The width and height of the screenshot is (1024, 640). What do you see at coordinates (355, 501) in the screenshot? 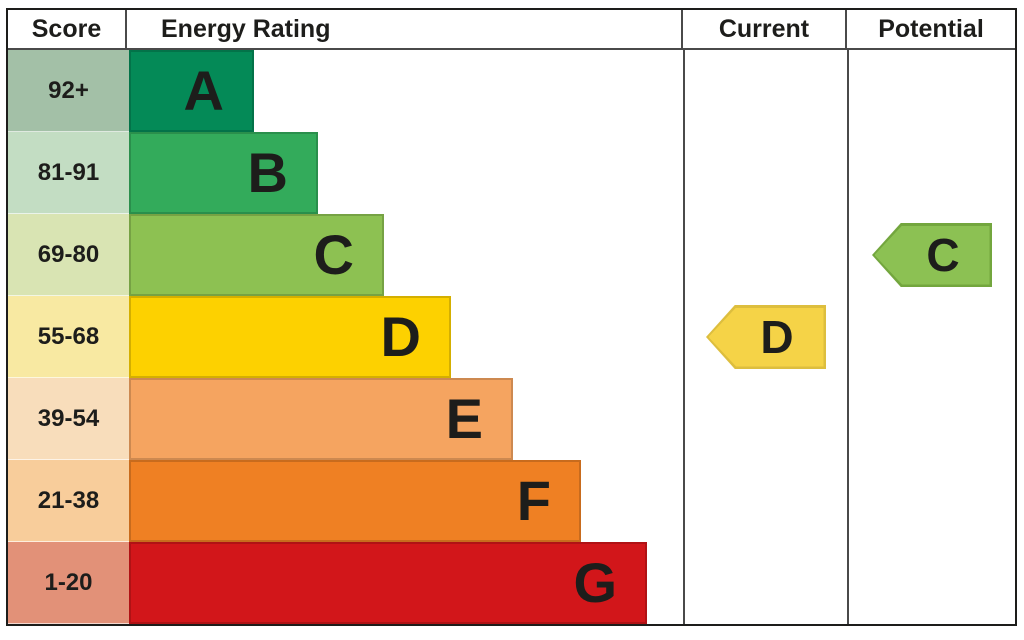
I see `rating-bar-f: F` at bounding box center [355, 501].